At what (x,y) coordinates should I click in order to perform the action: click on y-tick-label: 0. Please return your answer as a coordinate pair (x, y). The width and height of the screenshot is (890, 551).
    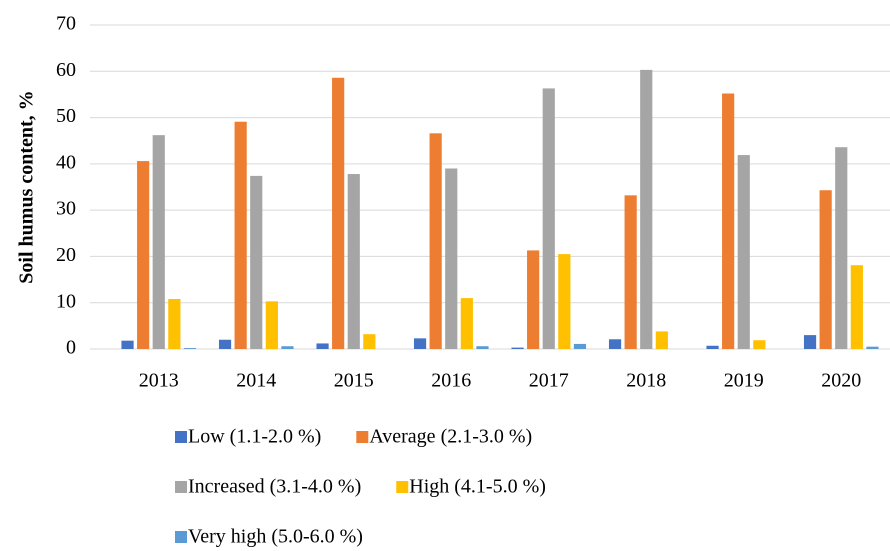
    Looking at the image, I should click on (71, 348).